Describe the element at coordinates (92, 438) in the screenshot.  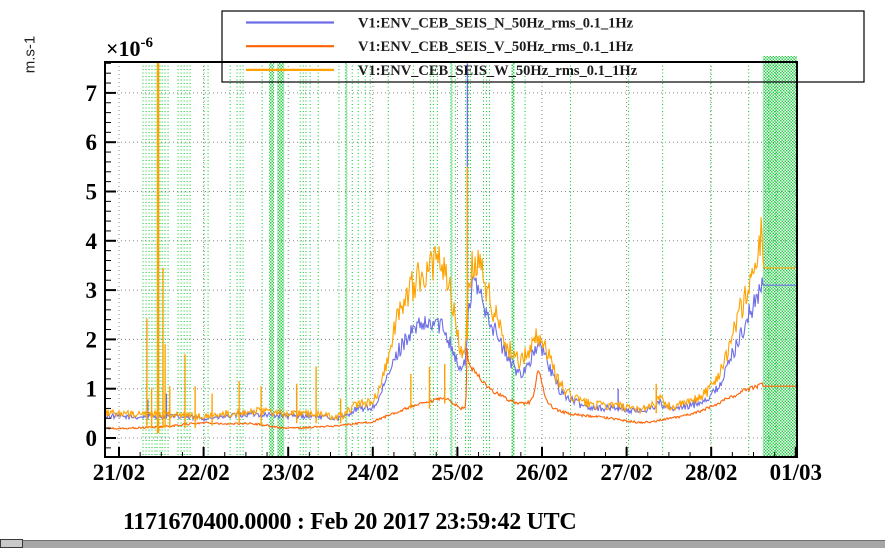
I see `y-tick-label: 0` at that location.